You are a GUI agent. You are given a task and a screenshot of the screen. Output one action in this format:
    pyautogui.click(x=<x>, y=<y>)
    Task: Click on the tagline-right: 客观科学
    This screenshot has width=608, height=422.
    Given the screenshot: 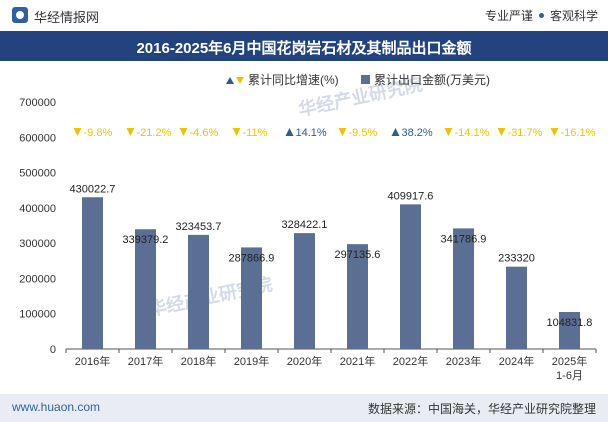 What is the action you would take?
    pyautogui.click(x=573, y=16)
    